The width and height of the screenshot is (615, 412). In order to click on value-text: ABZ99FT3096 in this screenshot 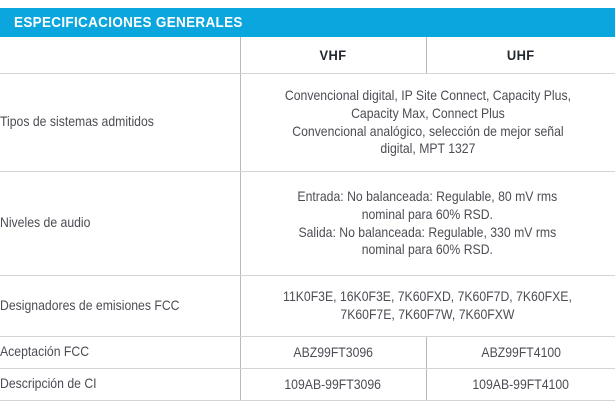, I will do `click(333, 352)`.